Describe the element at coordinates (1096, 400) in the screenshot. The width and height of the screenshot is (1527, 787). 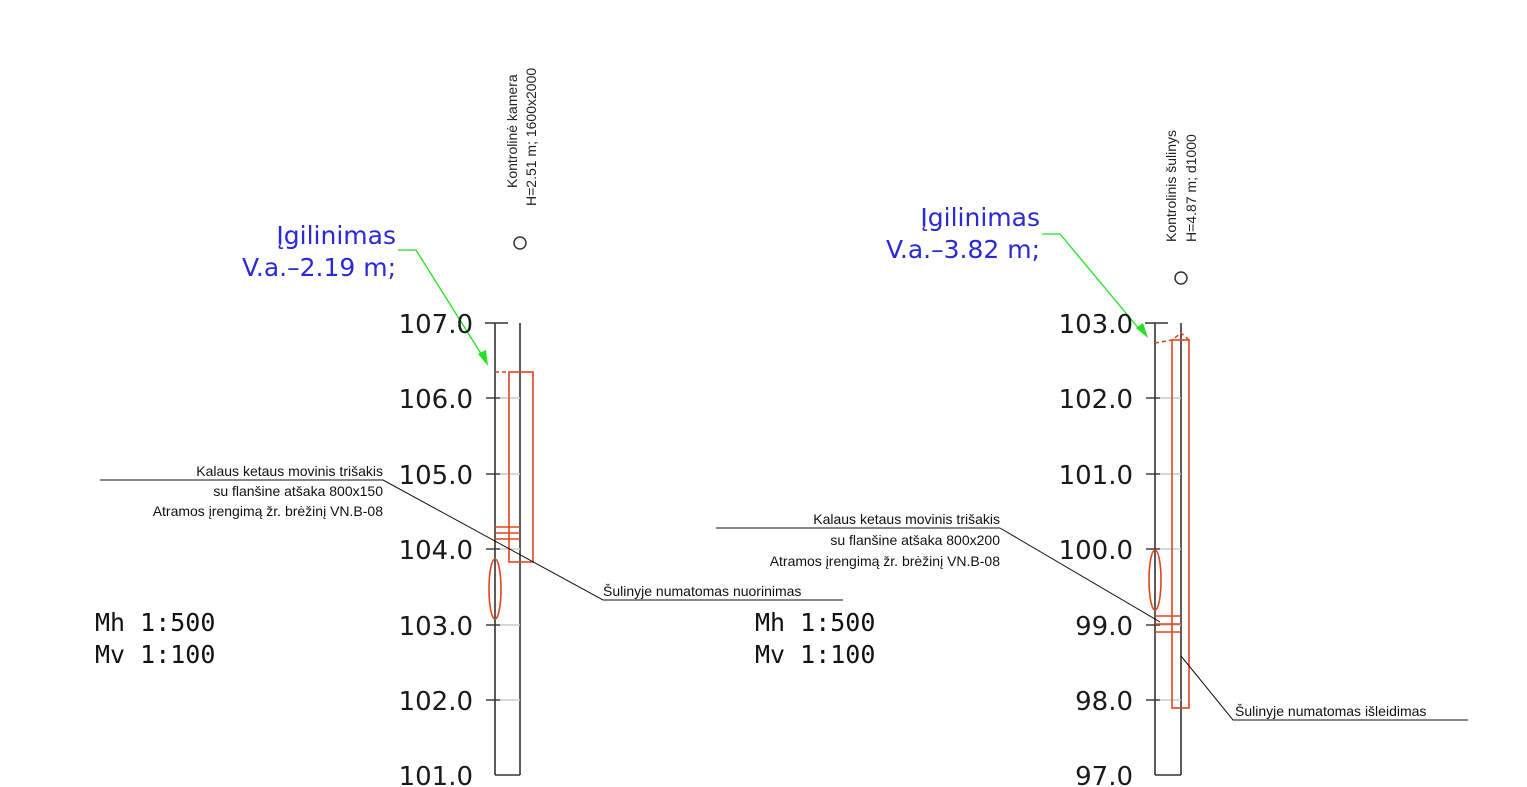
I see `right-tick-label: 102.0` at that location.